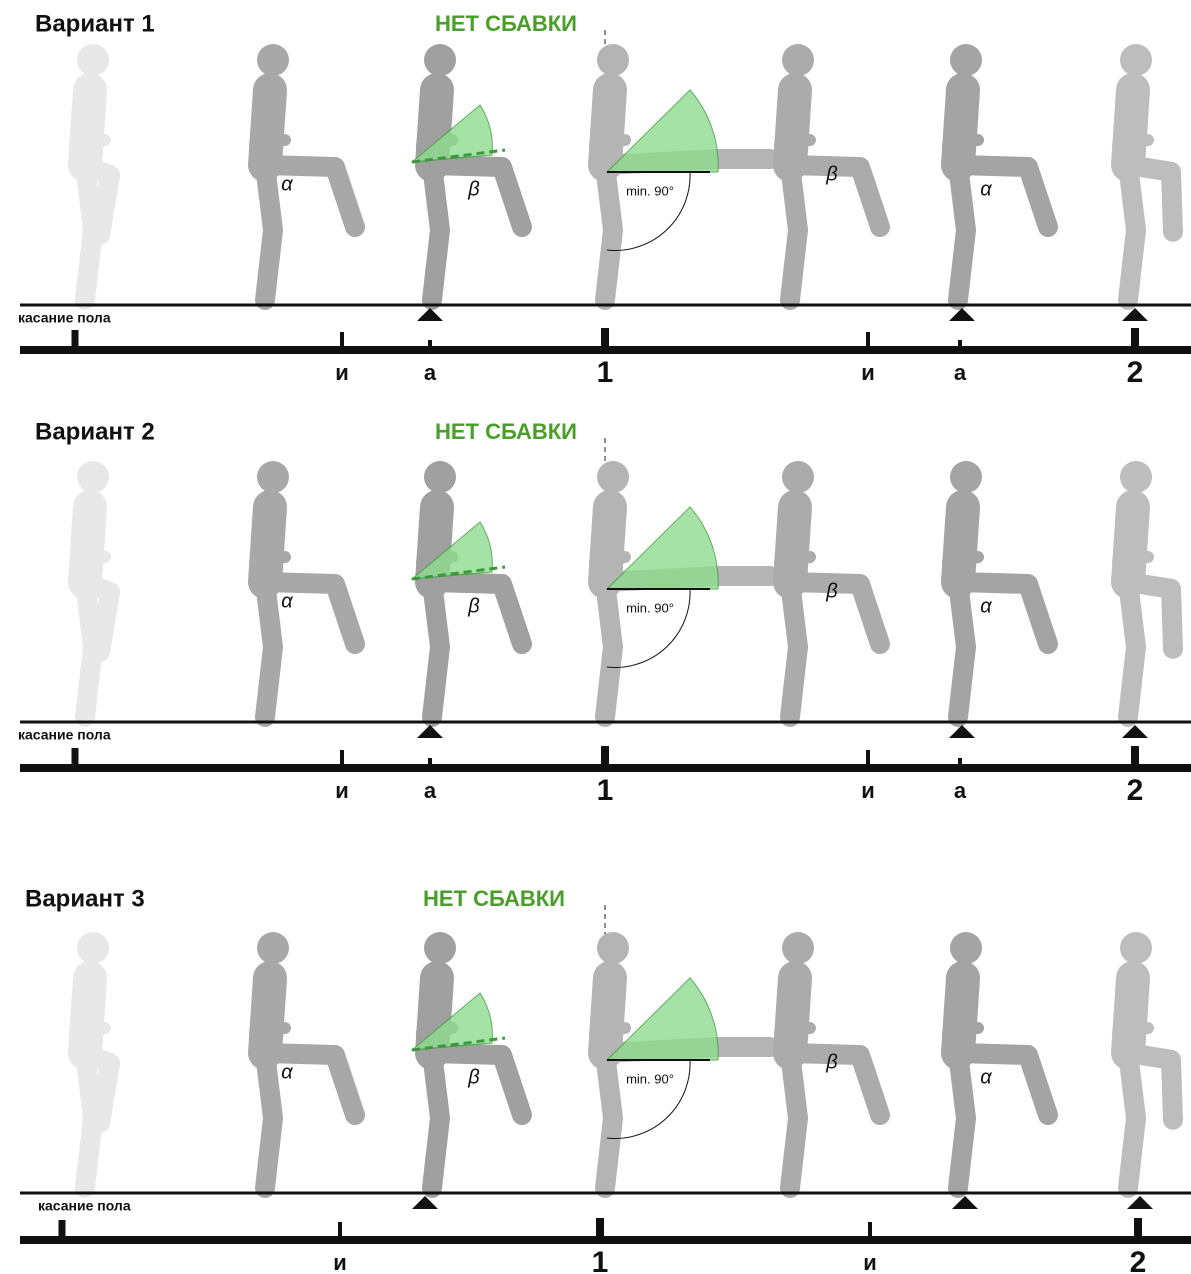  Describe the element at coordinates (85, 898) in the screenshot. I see `variant-title: Вариант 3` at that location.